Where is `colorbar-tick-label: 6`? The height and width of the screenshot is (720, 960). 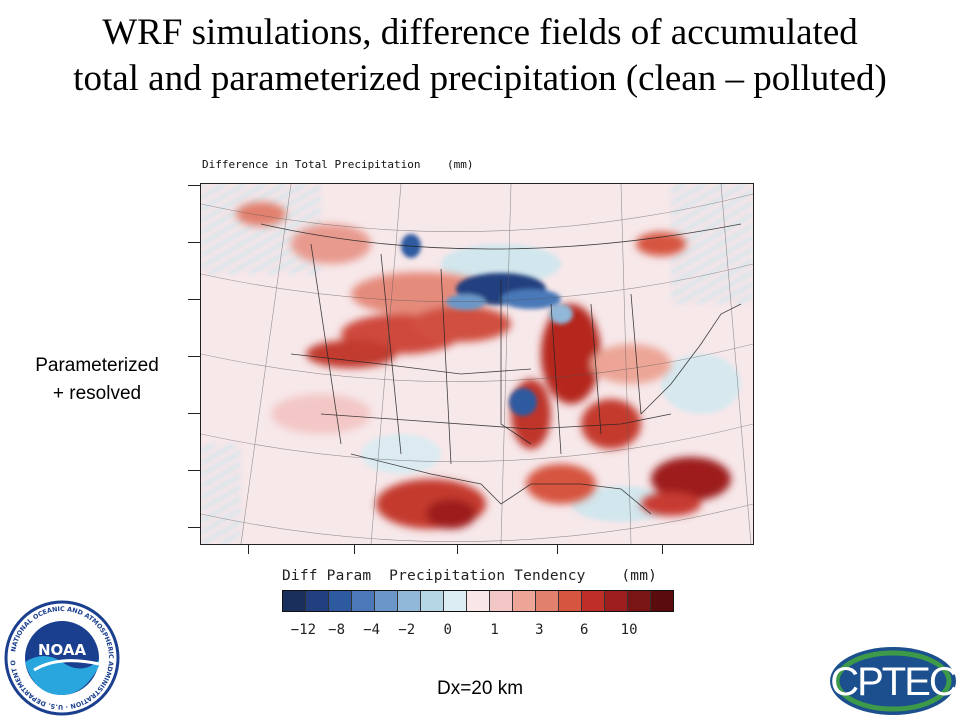 colorbar-tick-label: 6 is located at coordinates (584, 630).